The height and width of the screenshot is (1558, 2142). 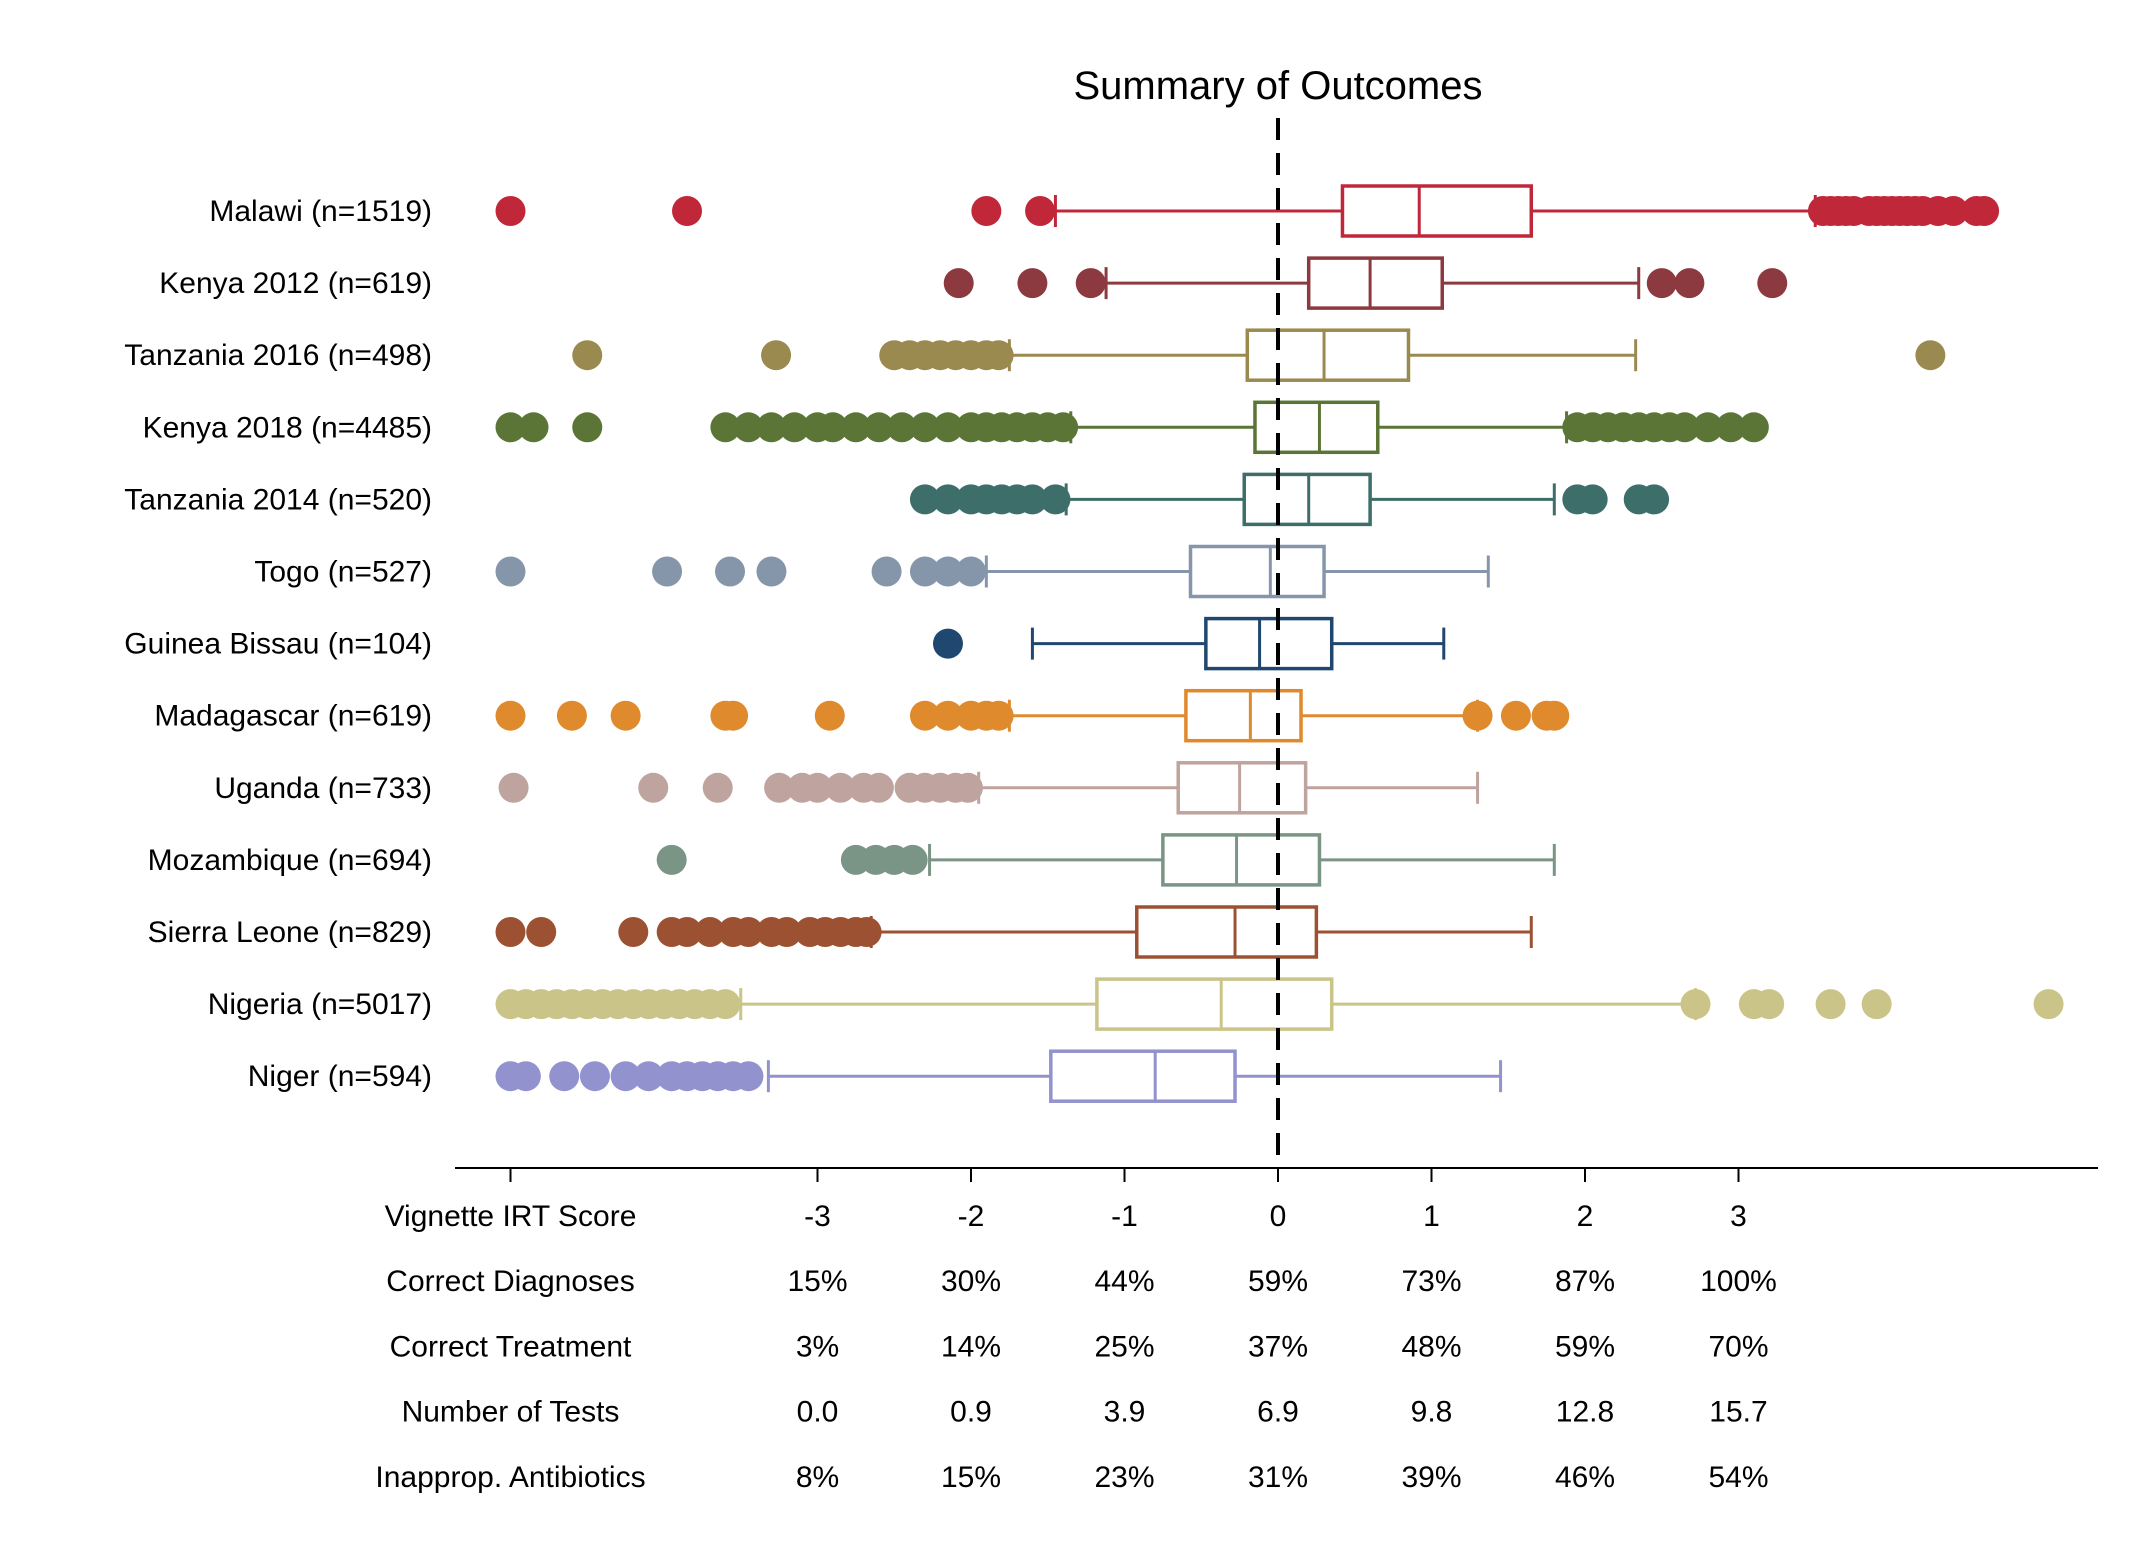 I want to click on table-row: Number of Tests 0.0 0.9 3.9 6.9 9.8 12.8 15.7, so click(x=1085, y=1412).